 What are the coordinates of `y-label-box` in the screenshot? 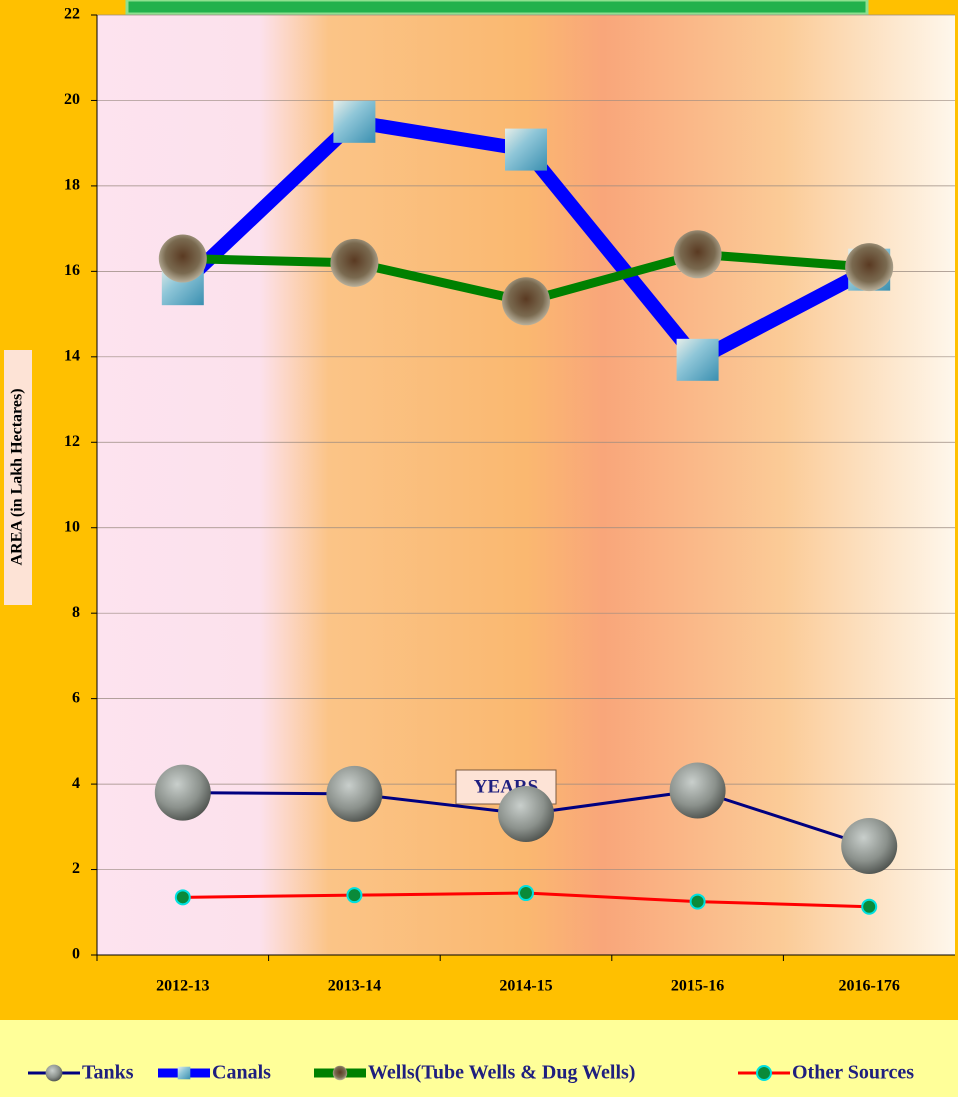 It's located at (18, 477).